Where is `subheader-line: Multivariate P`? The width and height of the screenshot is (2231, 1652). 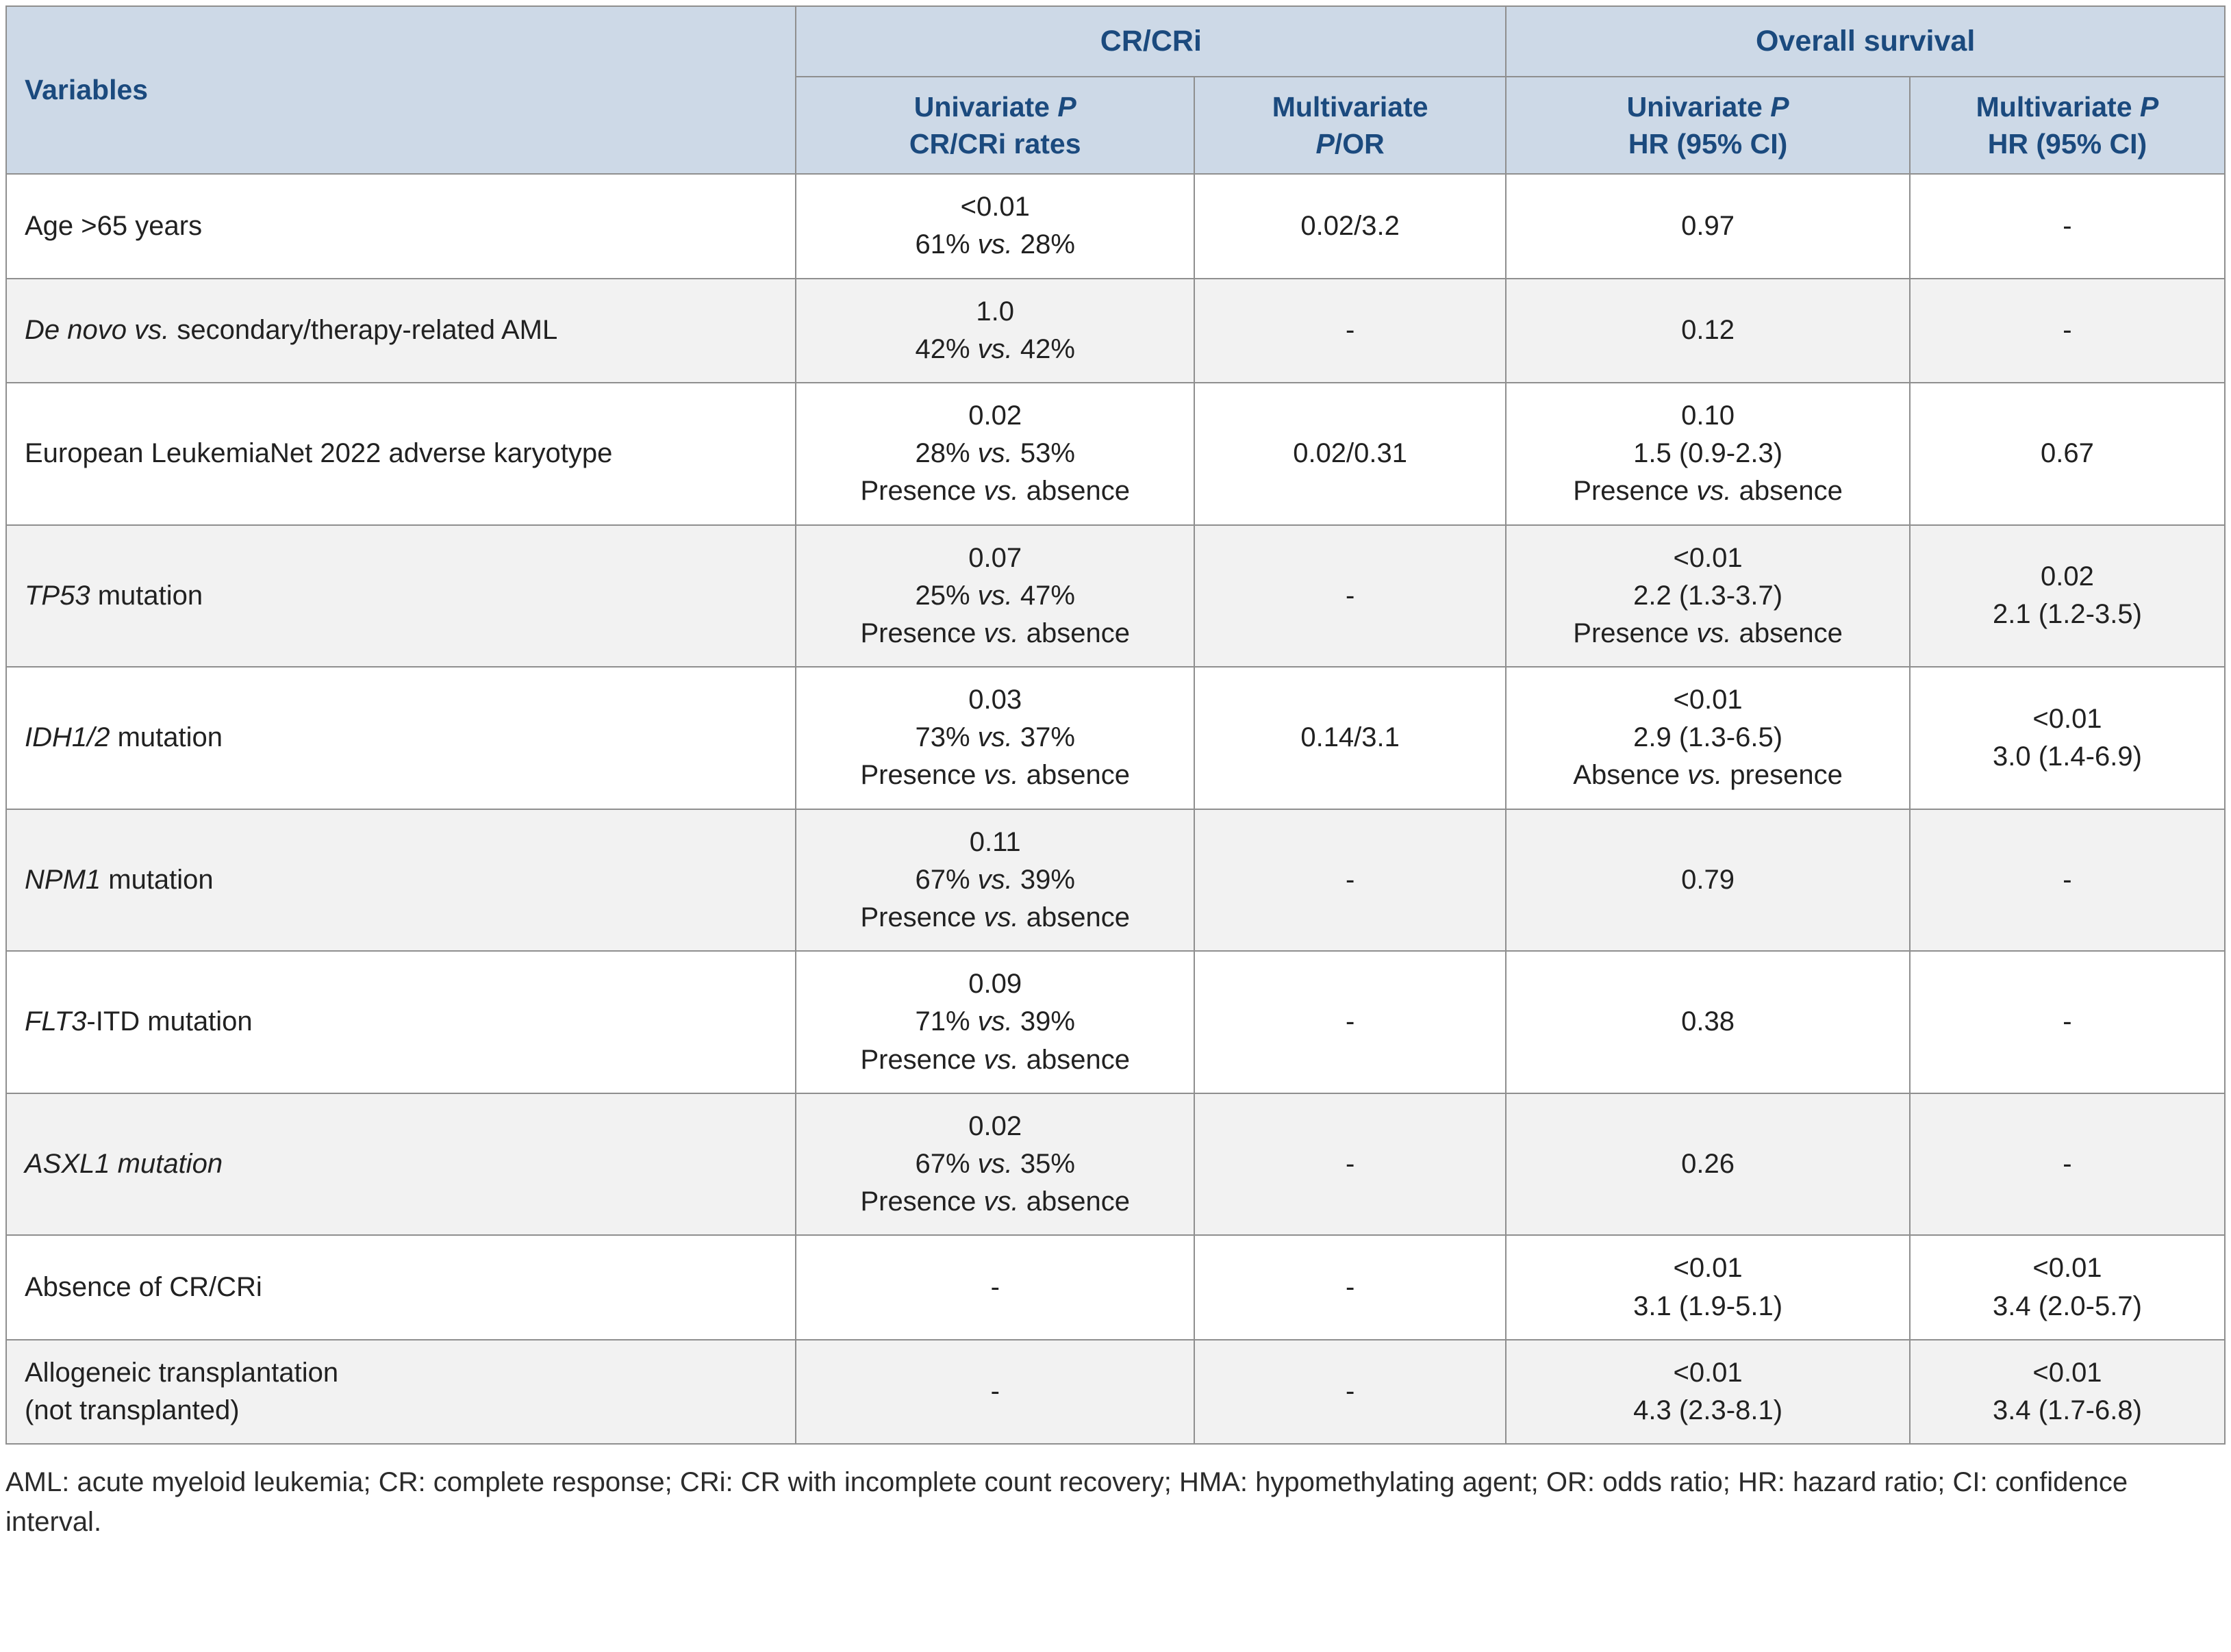 subheader-line: Multivariate P is located at coordinates (2067, 107).